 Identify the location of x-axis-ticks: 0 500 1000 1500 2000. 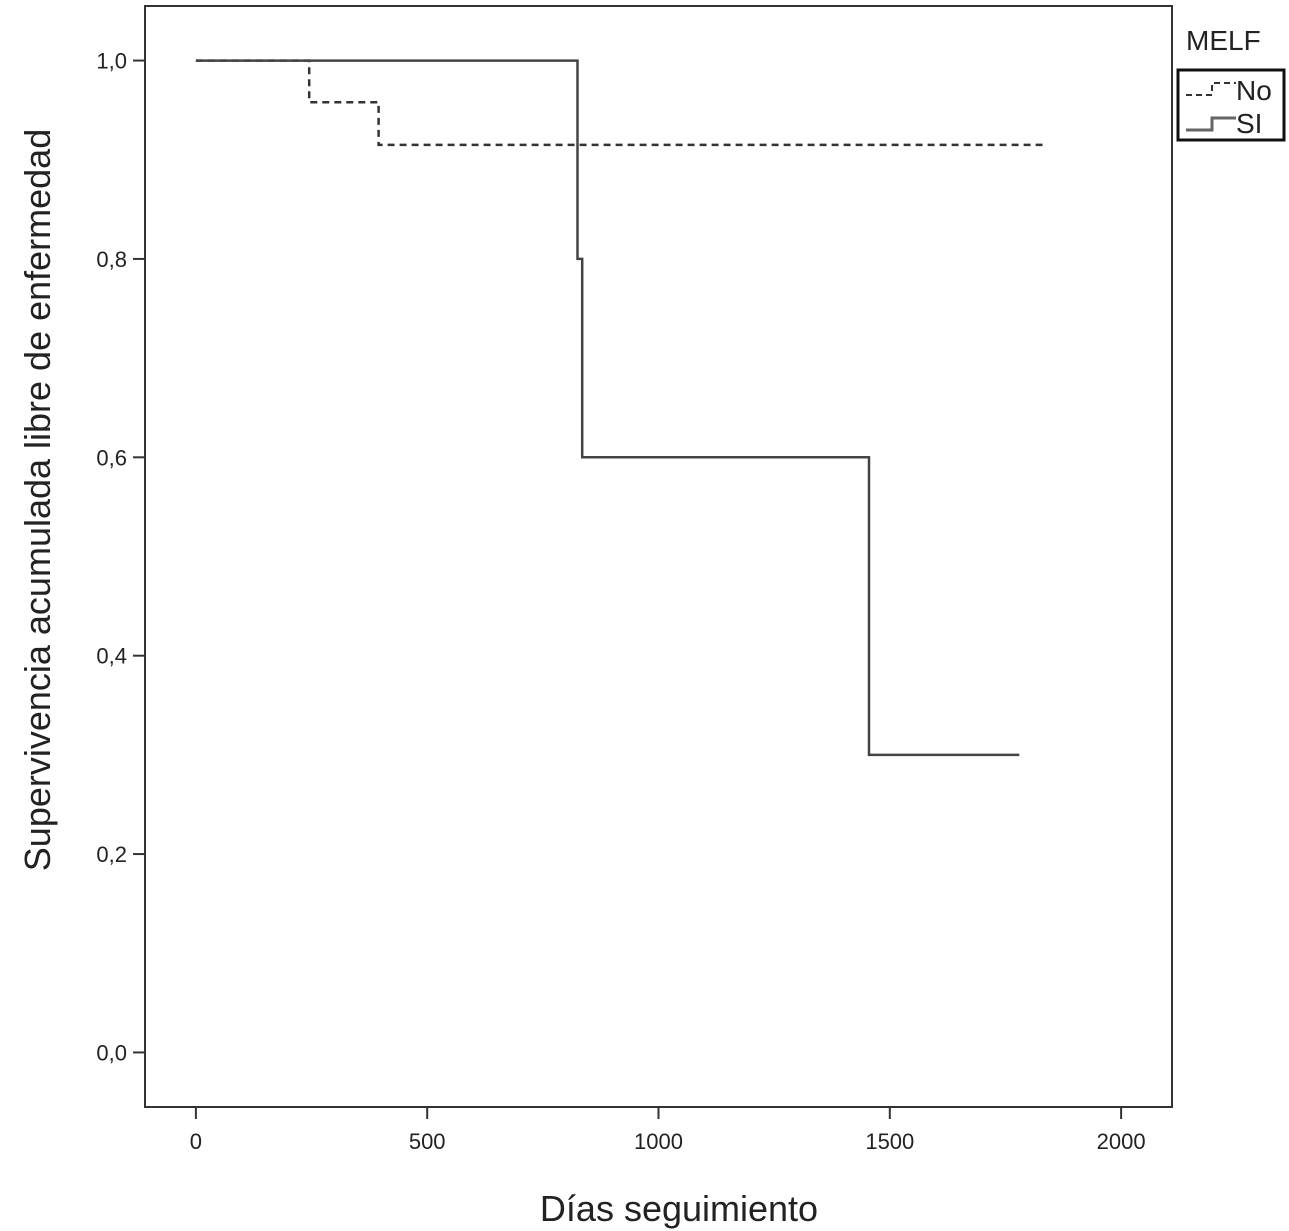
(668, 1130).